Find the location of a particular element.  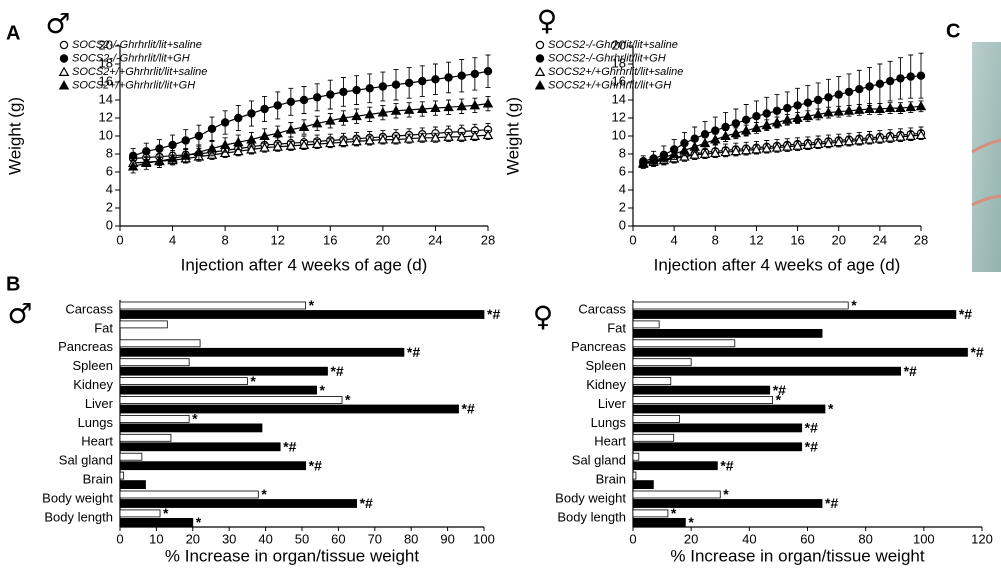

category-label: Body length is located at coordinates (591, 516).